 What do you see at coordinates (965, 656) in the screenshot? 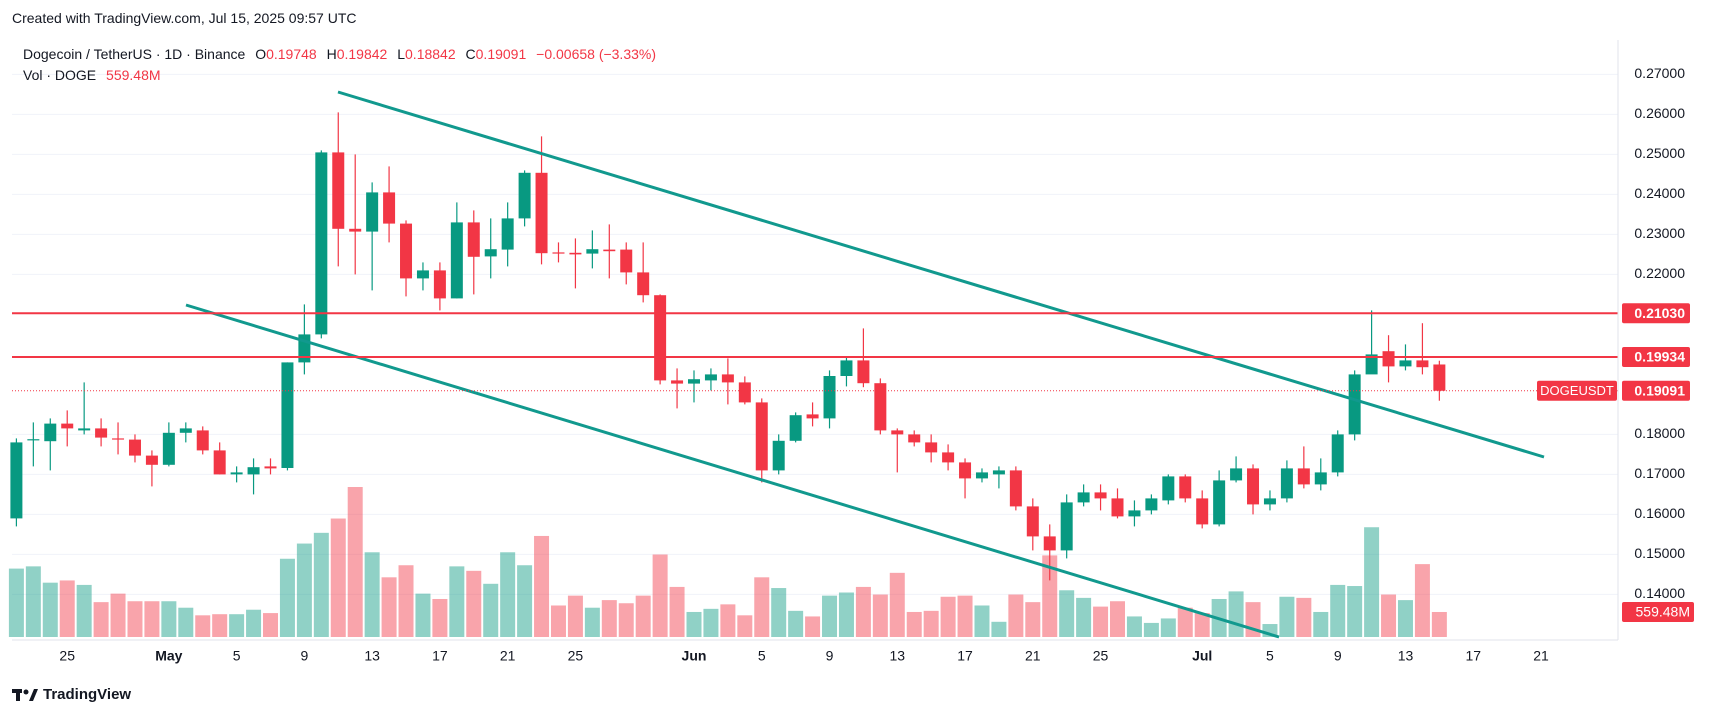
I see `x-tick-label: 17` at bounding box center [965, 656].